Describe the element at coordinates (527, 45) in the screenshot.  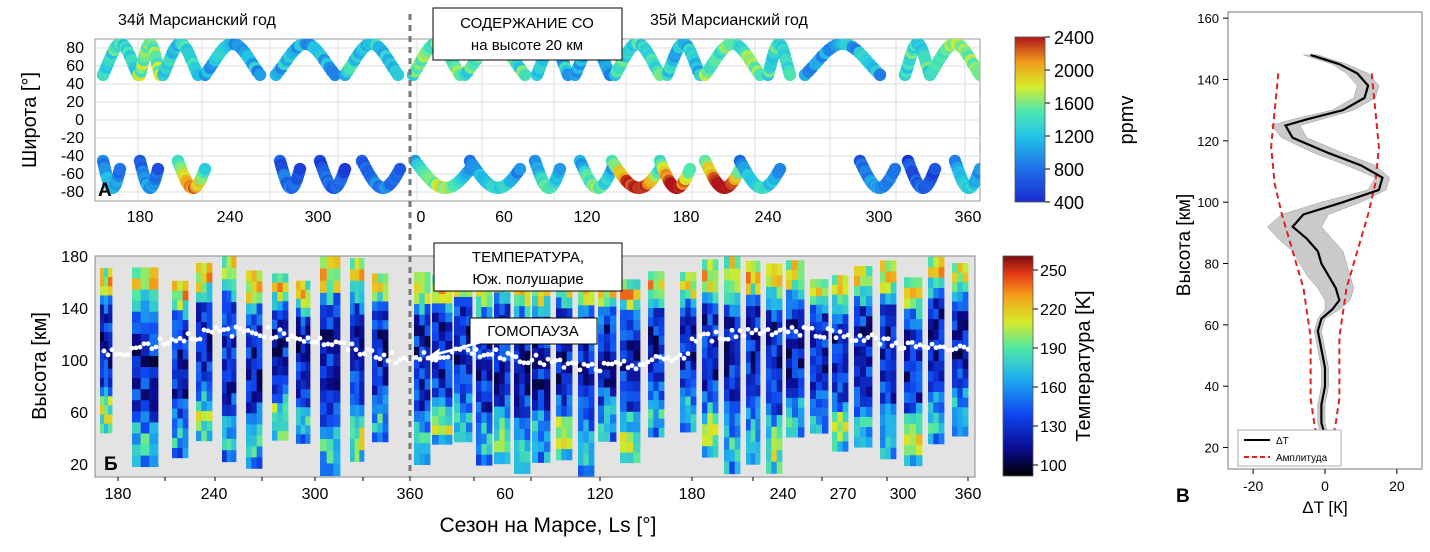
I see `co-title-line2: на высоте 20 км` at that location.